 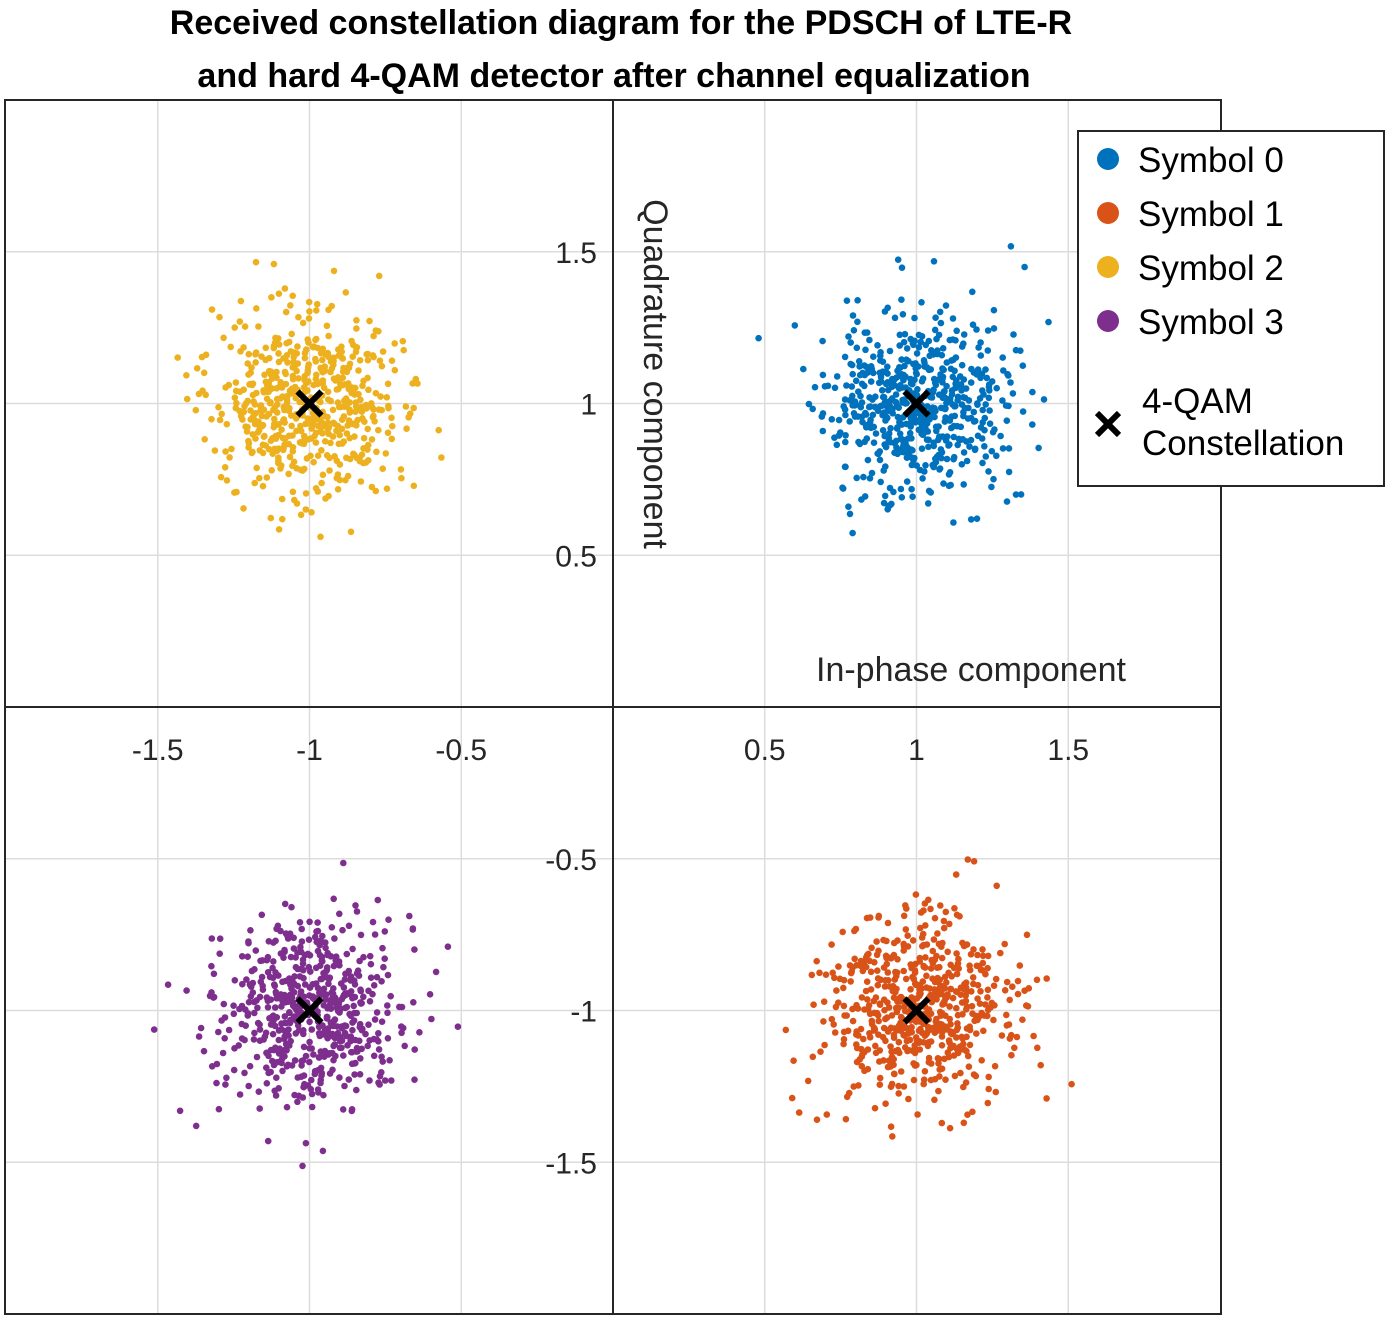 What do you see at coordinates (1211, 214) in the screenshot?
I see `legend-label-symbol-1: Symbol 1` at bounding box center [1211, 214].